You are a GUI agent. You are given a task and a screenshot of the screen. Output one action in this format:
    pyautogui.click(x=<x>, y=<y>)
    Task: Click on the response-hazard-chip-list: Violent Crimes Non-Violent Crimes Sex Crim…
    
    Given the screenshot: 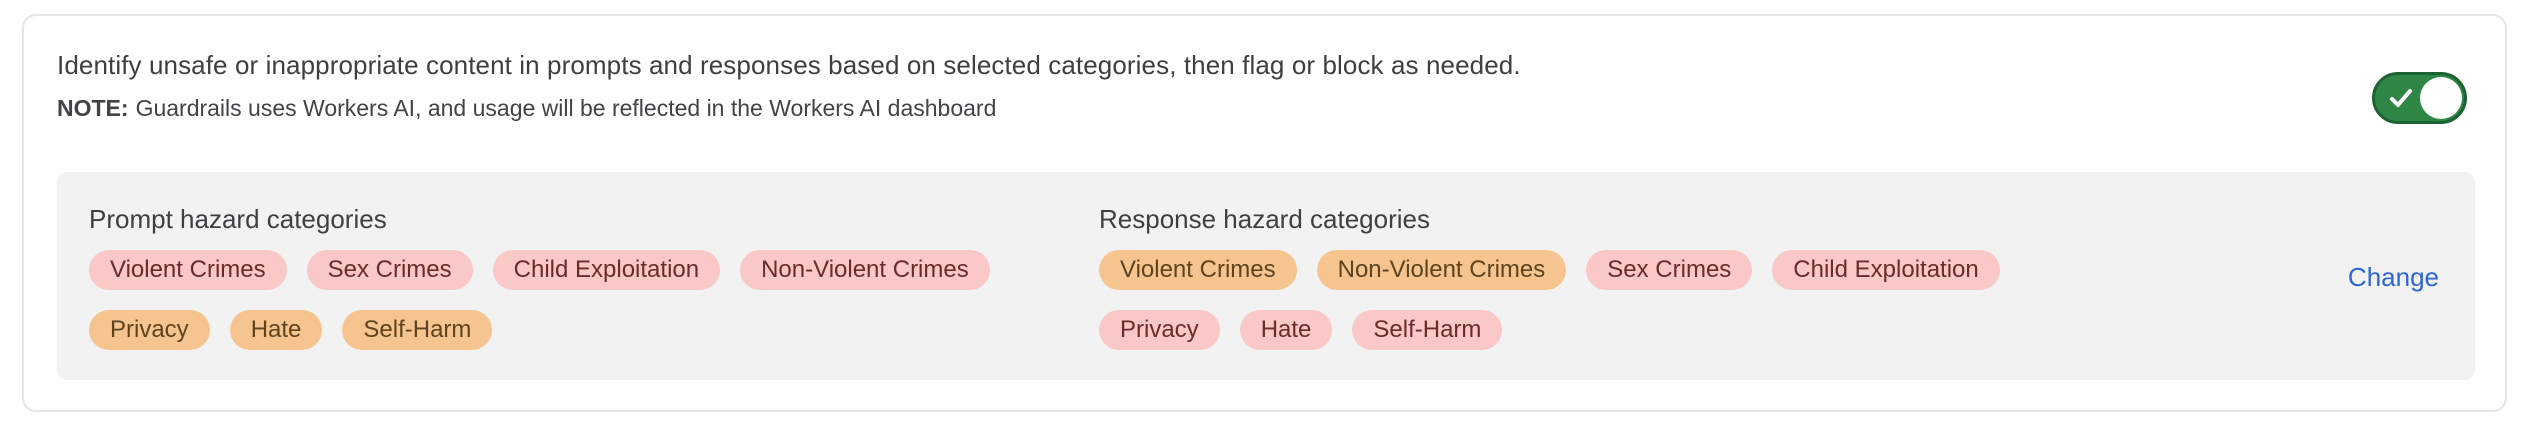 What is the action you would take?
    pyautogui.click(x=1579, y=300)
    